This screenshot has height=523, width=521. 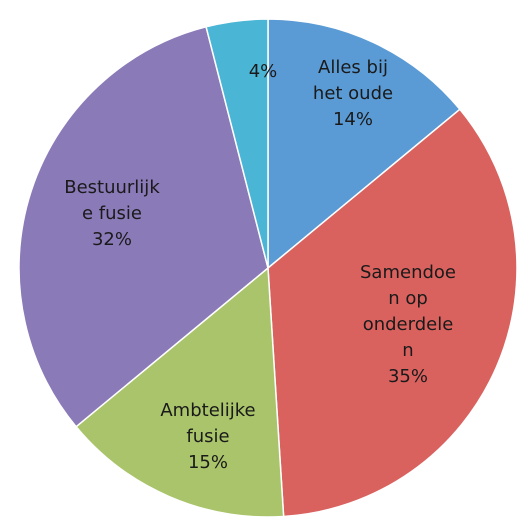 What do you see at coordinates (407, 350) in the screenshot?
I see `pie-slice-label-line: n` at bounding box center [407, 350].